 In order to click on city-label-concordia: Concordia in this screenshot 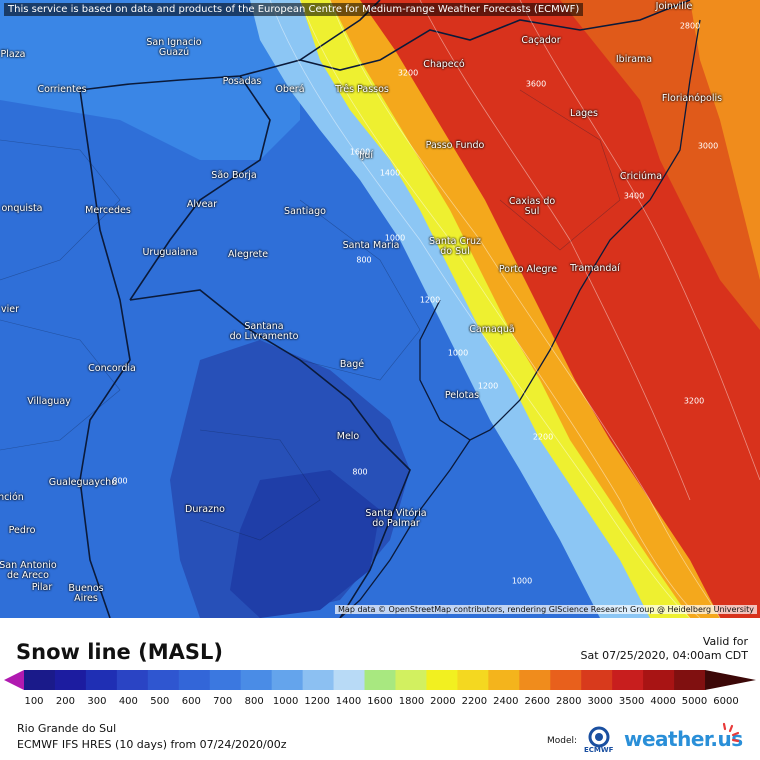, I will do `click(112, 368)`.